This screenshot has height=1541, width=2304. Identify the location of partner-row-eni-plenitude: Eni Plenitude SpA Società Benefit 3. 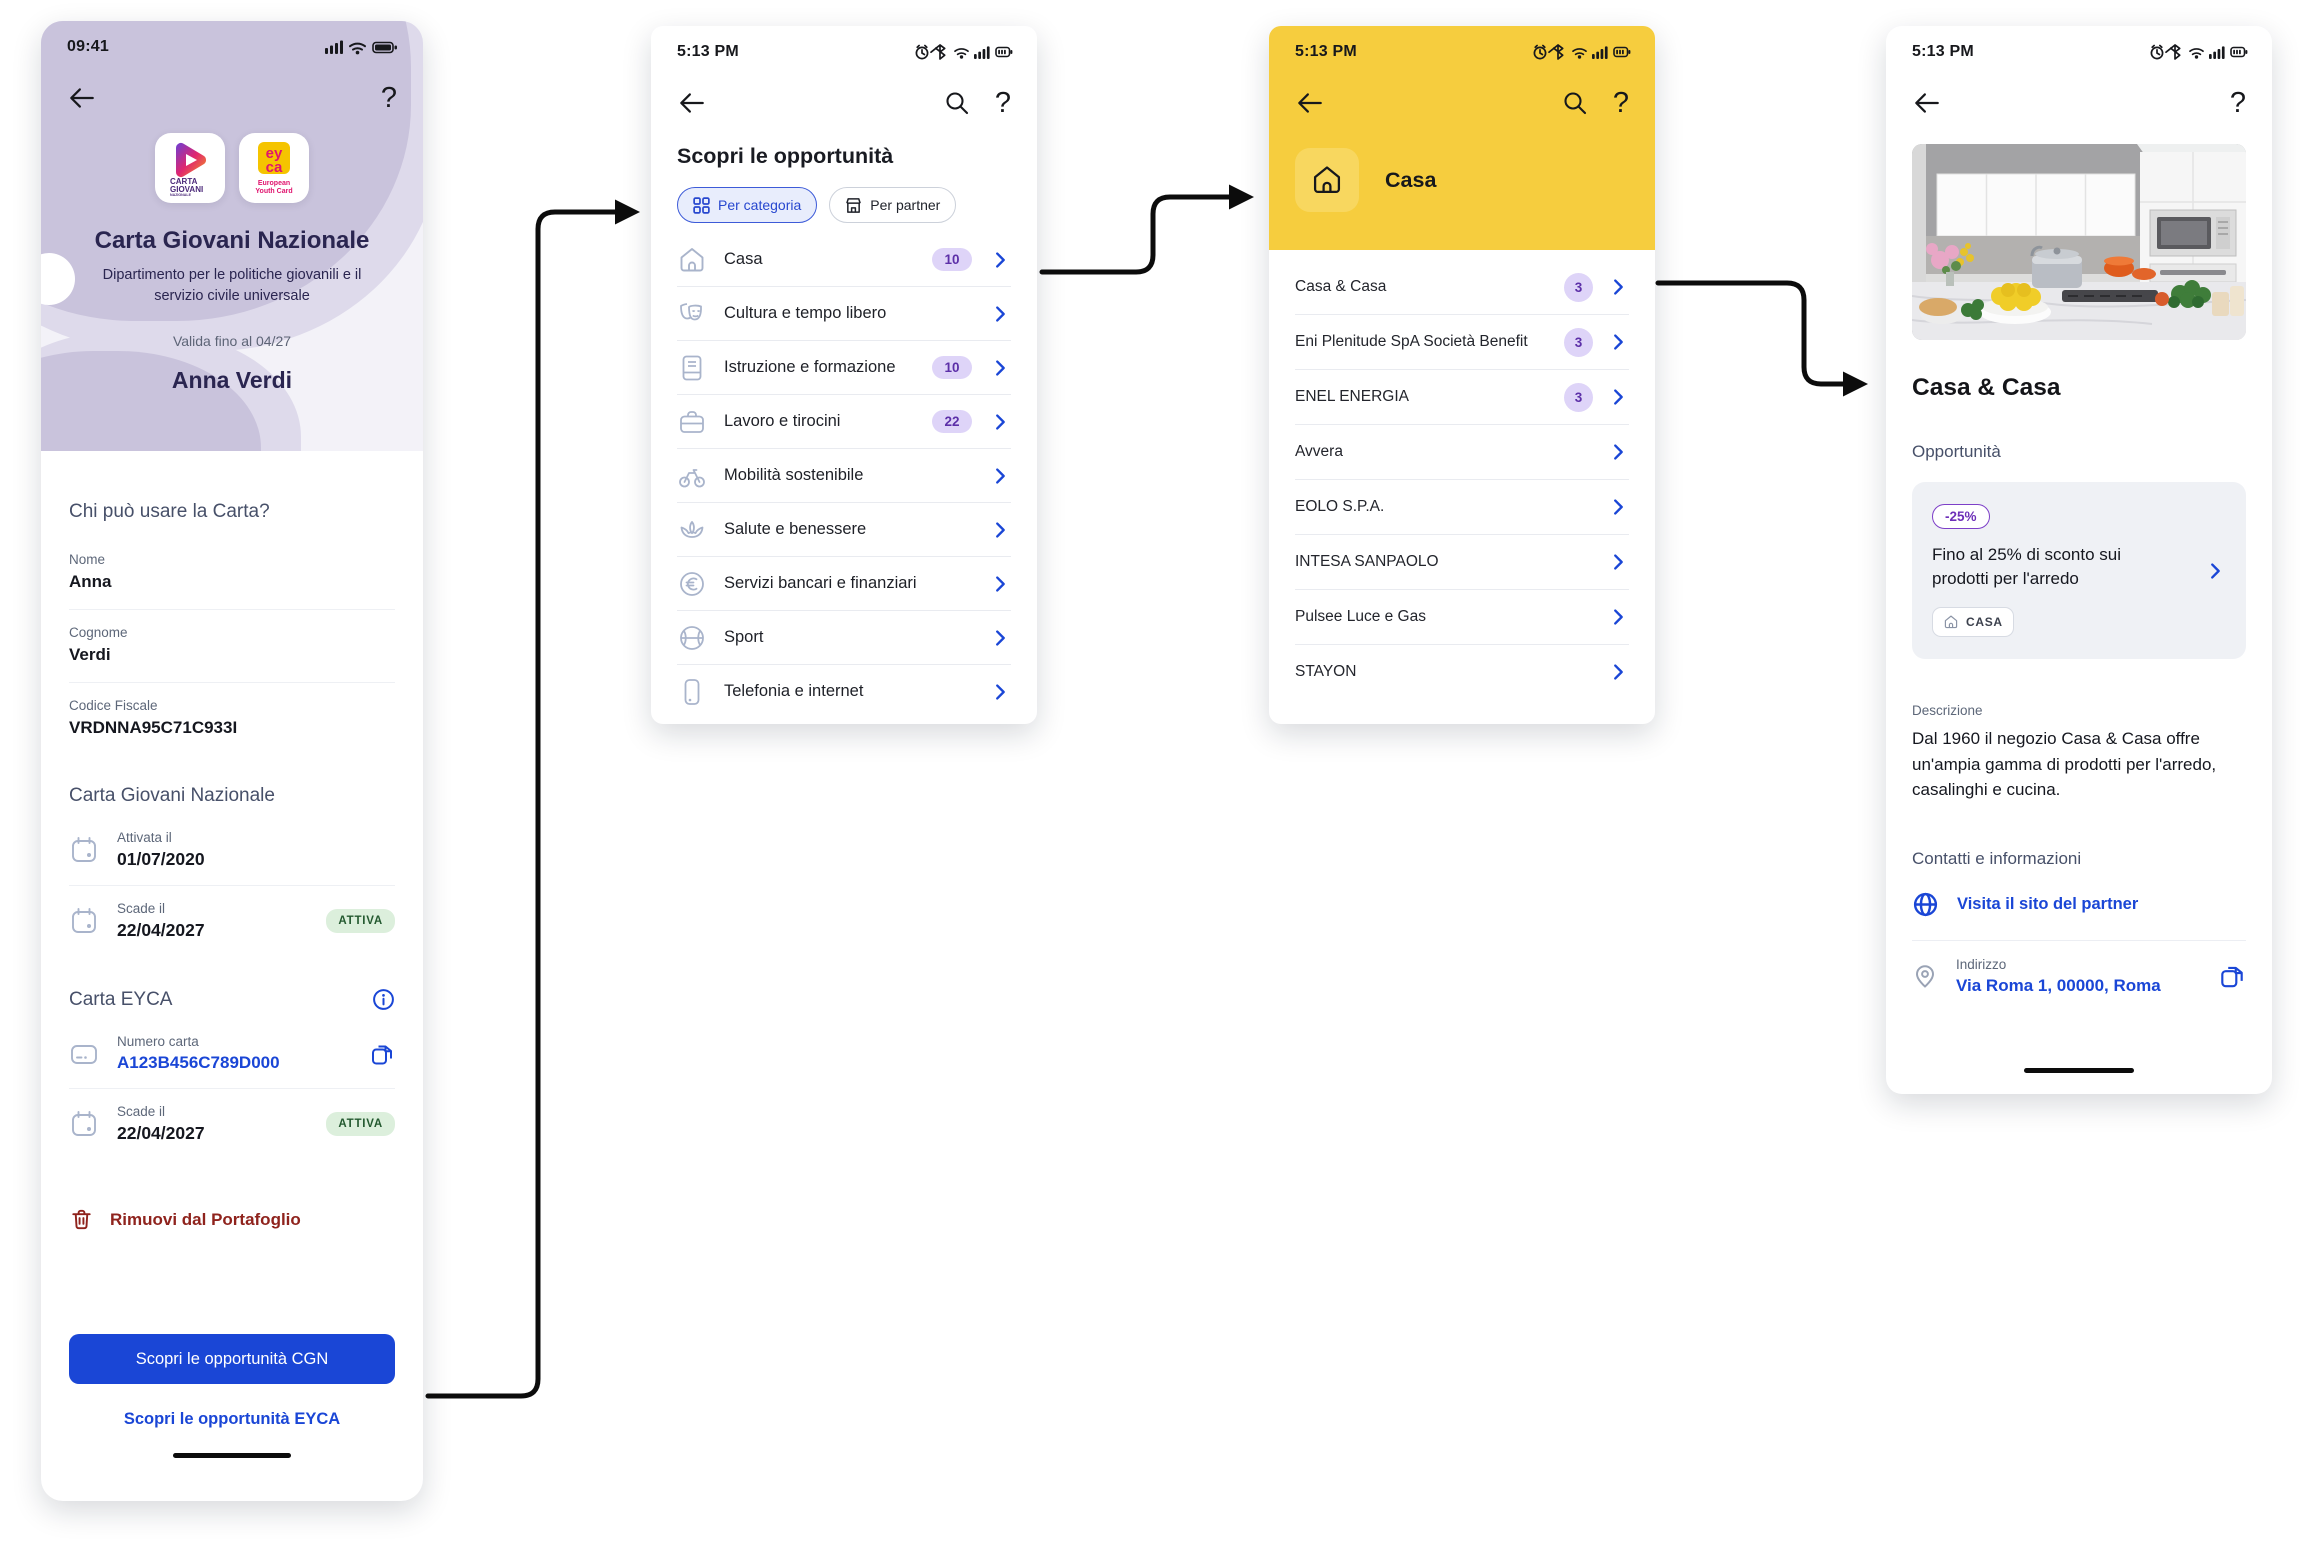
(1462, 341).